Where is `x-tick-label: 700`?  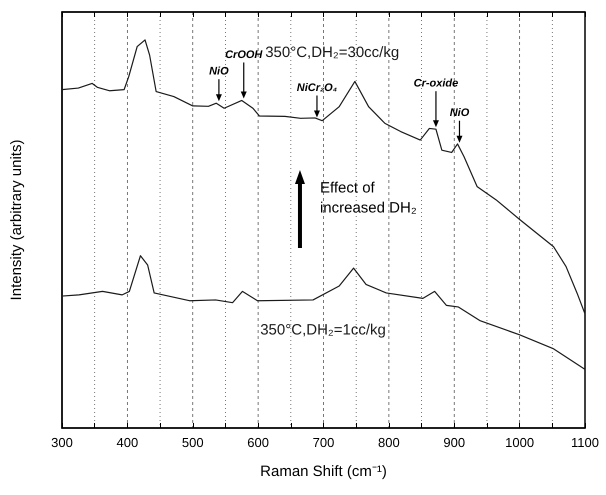
x-tick-label: 700 is located at coordinates (323, 442).